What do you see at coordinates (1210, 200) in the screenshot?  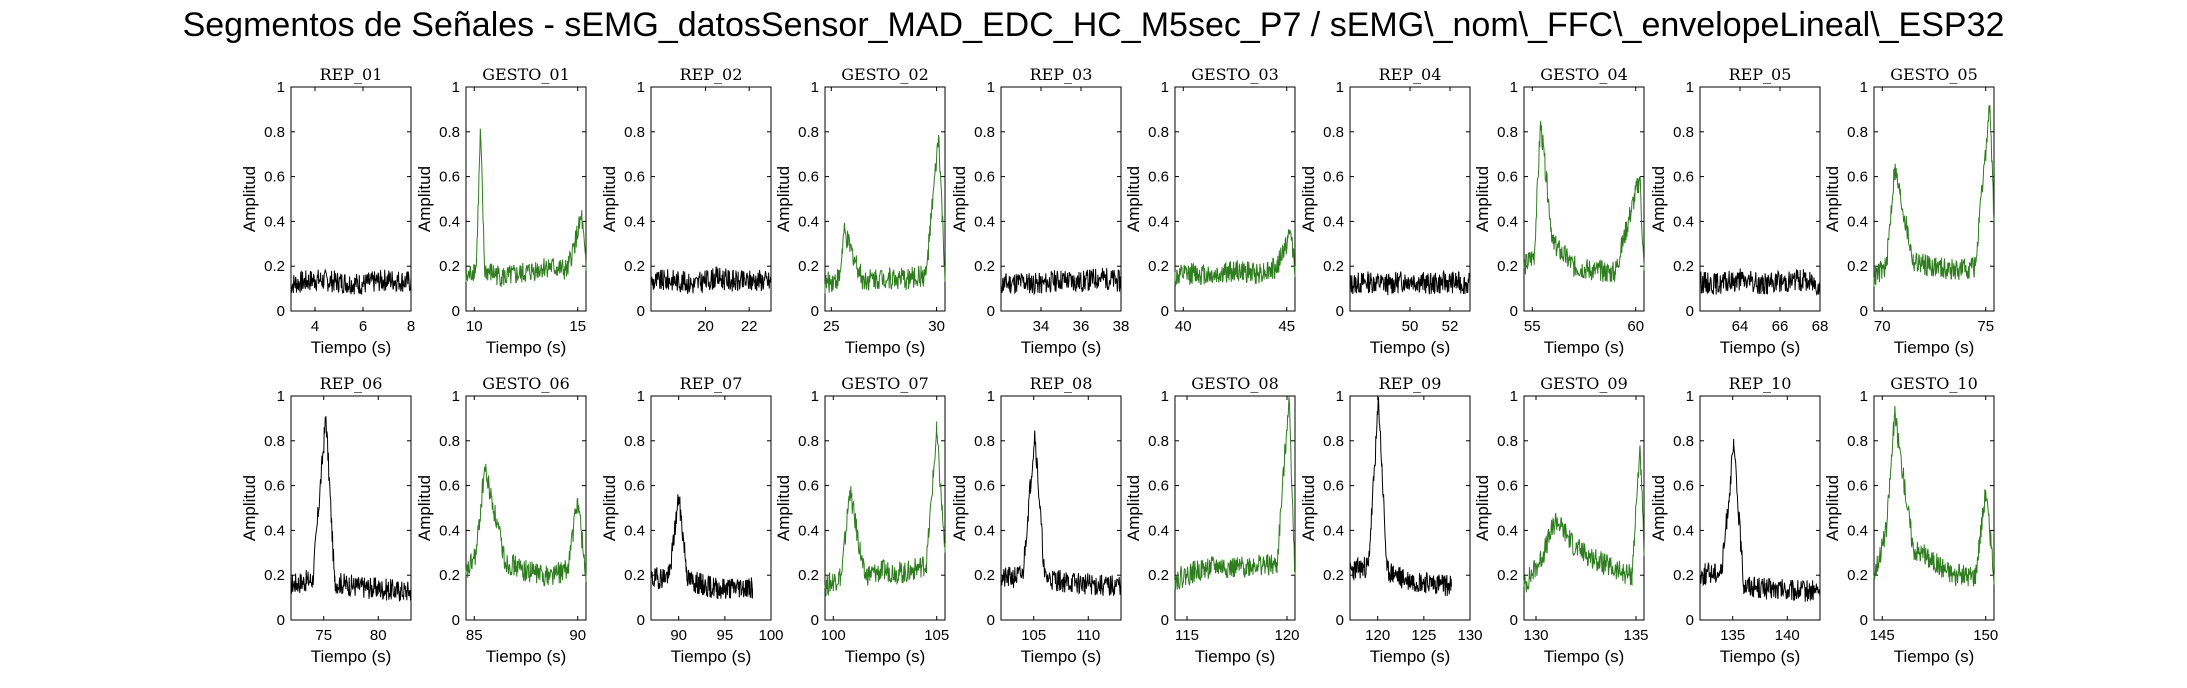 I see `subplot-gesto-03: GESTO_03 0 0.2 0.4 0.6 0.8 1 40 45 Amplitud` at bounding box center [1210, 200].